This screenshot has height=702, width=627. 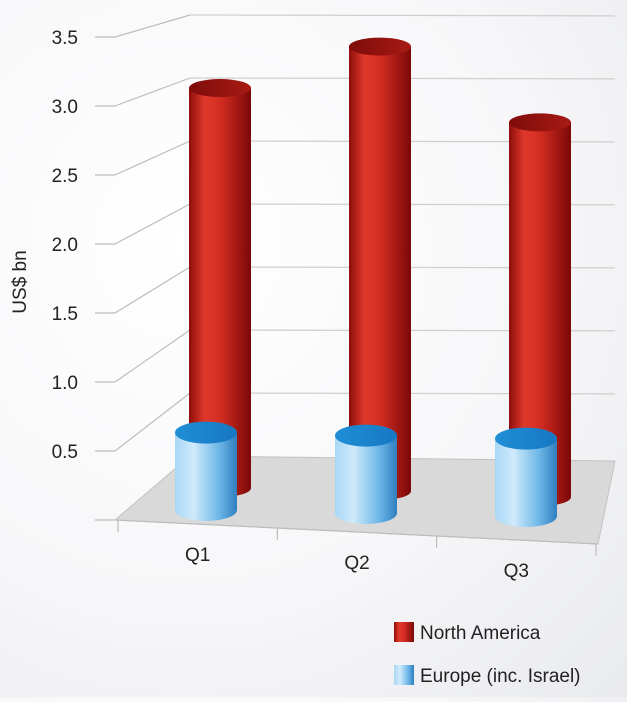 What do you see at coordinates (540, 122) in the screenshot?
I see `bar-north-america-q3-top` at bounding box center [540, 122].